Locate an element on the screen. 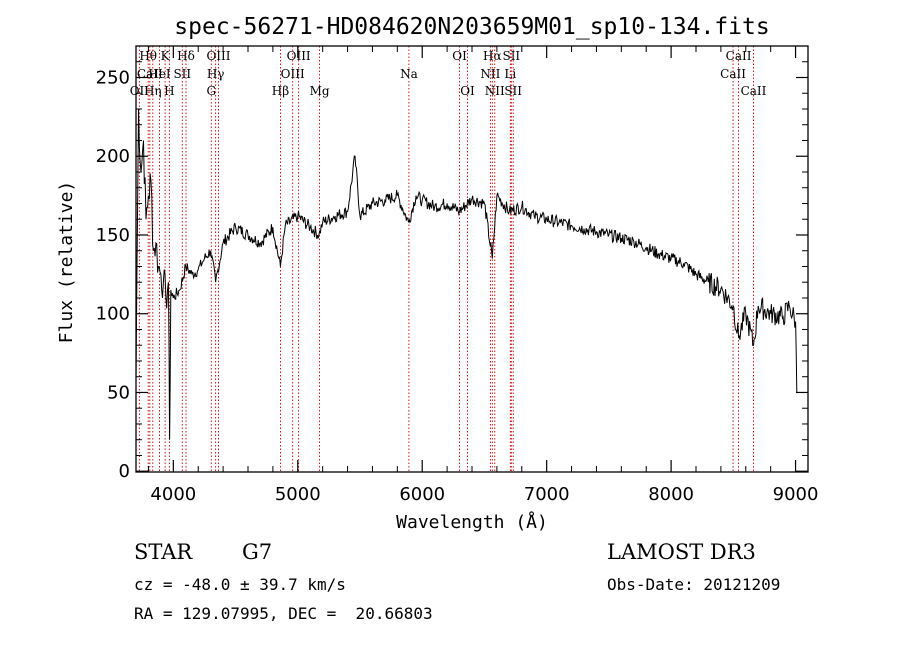  object-class: STAR is located at coordinates (163, 552).